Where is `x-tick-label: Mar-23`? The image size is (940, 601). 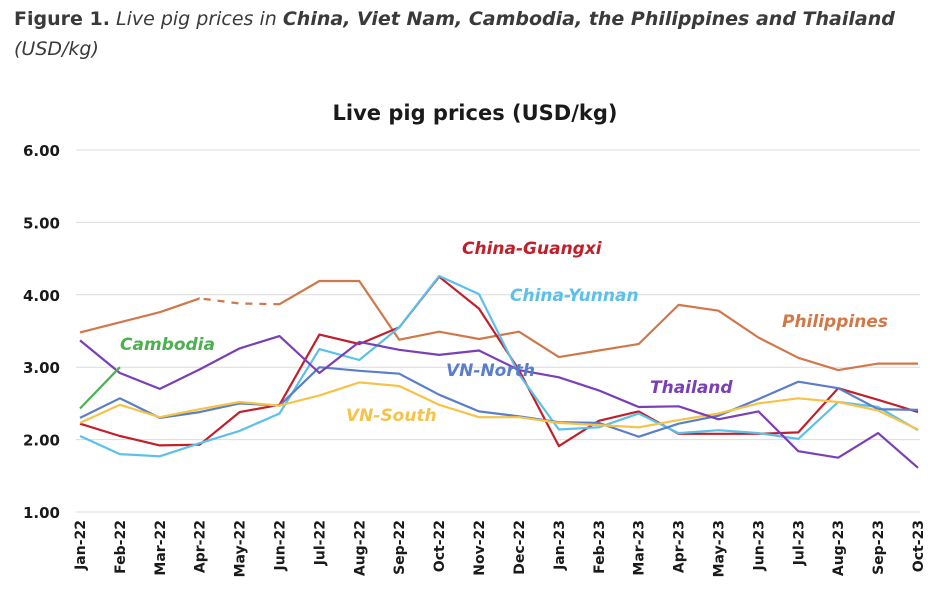 x-tick-label: Mar-23 is located at coordinates (640, 548).